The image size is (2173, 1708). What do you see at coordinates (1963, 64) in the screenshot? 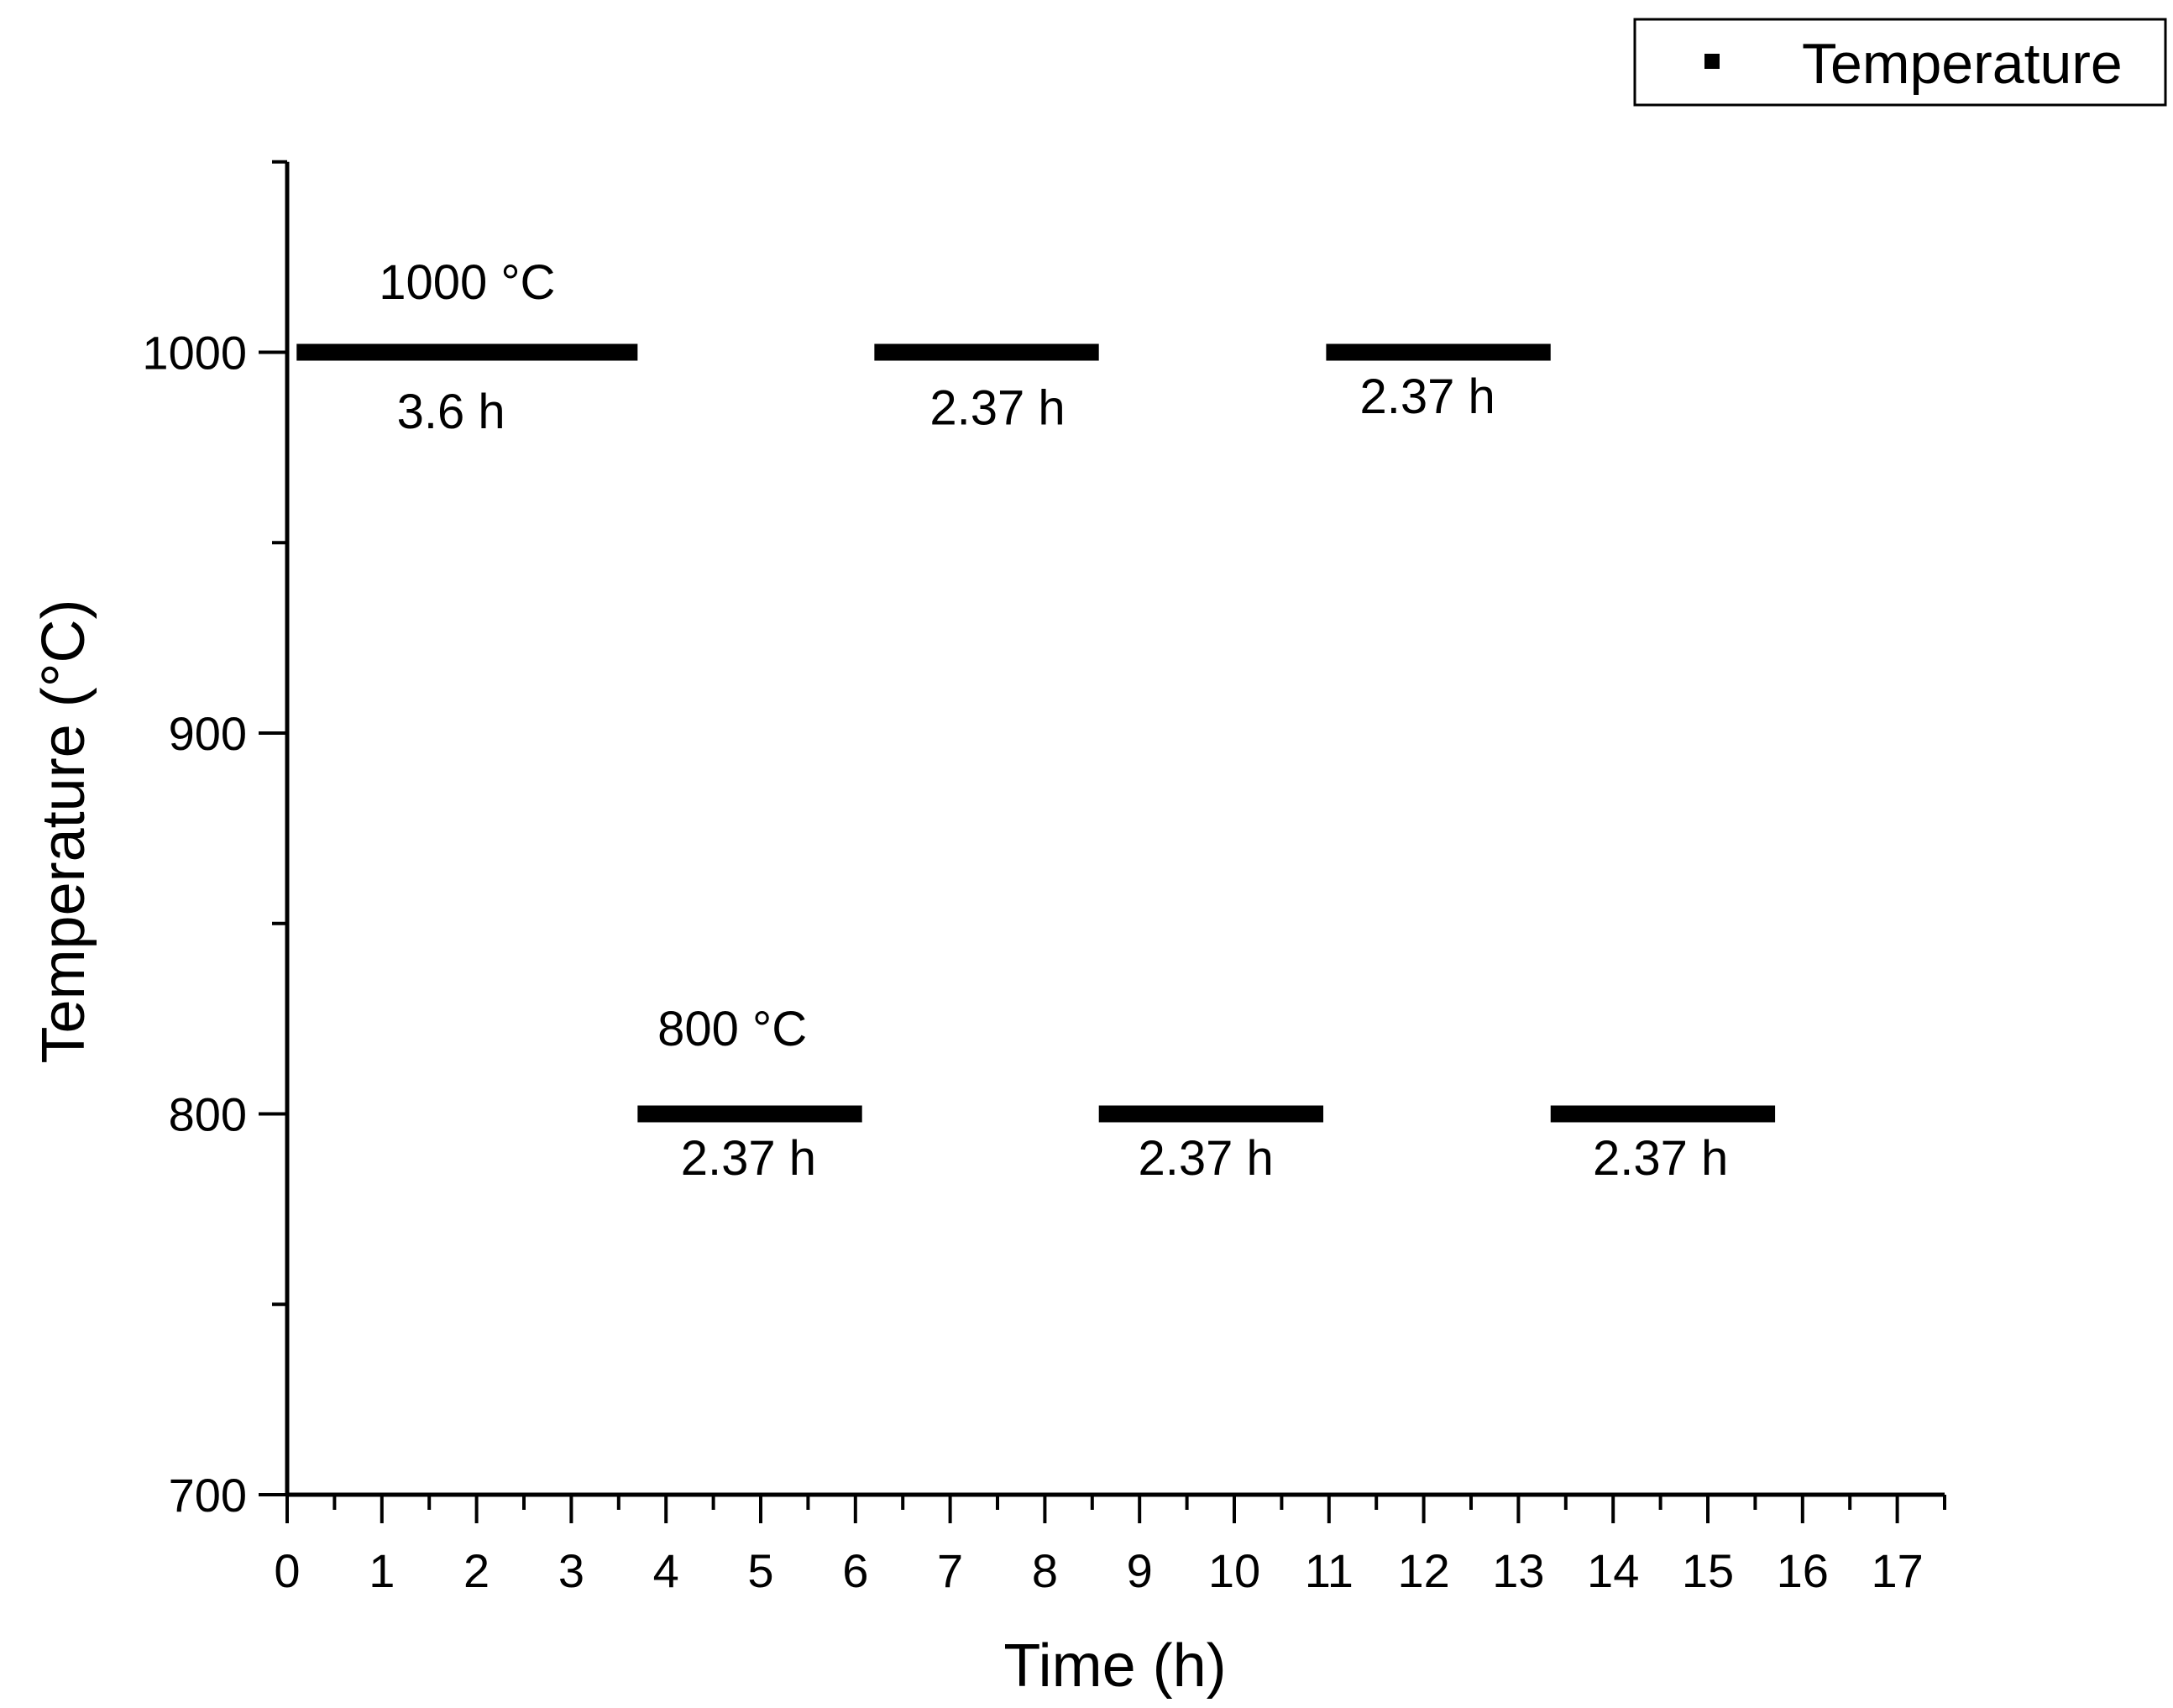
I see `legend-label: Temperature` at bounding box center [1963, 64].